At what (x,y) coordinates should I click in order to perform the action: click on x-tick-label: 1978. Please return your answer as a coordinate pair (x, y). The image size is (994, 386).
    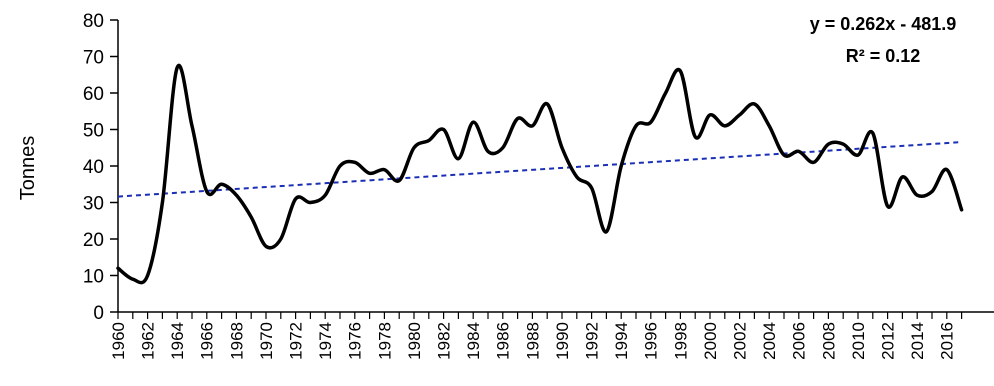
    Looking at the image, I should click on (384, 341).